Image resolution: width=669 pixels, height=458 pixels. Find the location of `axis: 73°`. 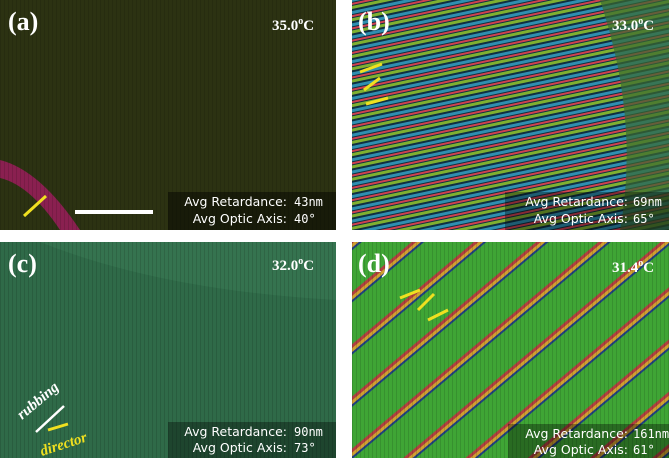

axis: 73° is located at coordinates (305, 448).